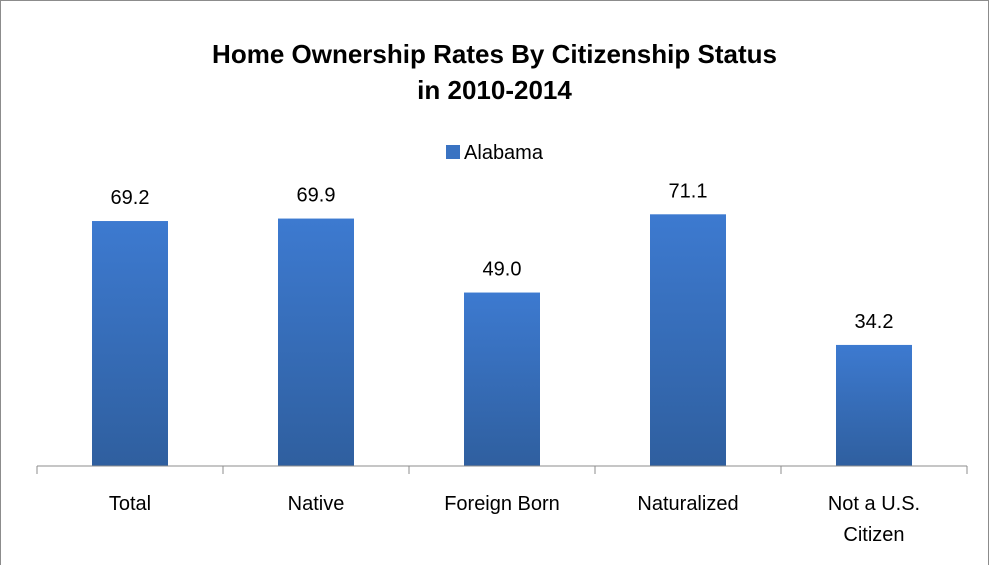 This screenshot has width=989, height=566. Describe the element at coordinates (502, 504) in the screenshot. I see `x-tick-label-3: Foreign Born` at that location.